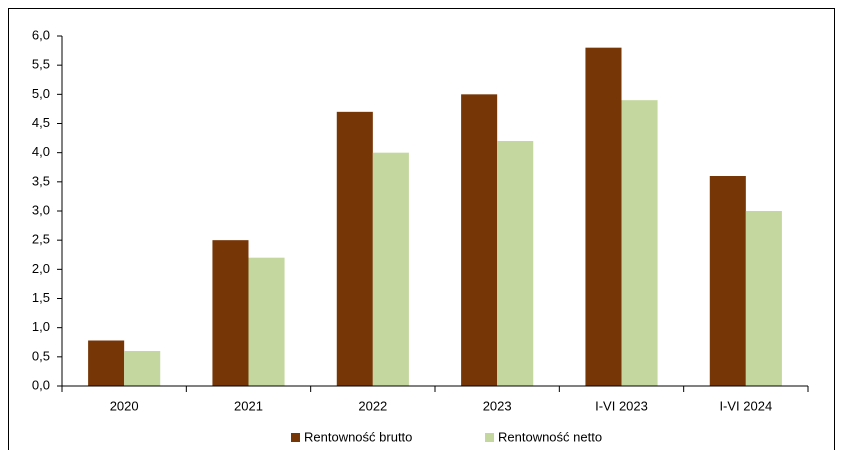  Describe the element at coordinates (372, 405) in the screenshot. I see `x-tick-label: 2022` at that location.